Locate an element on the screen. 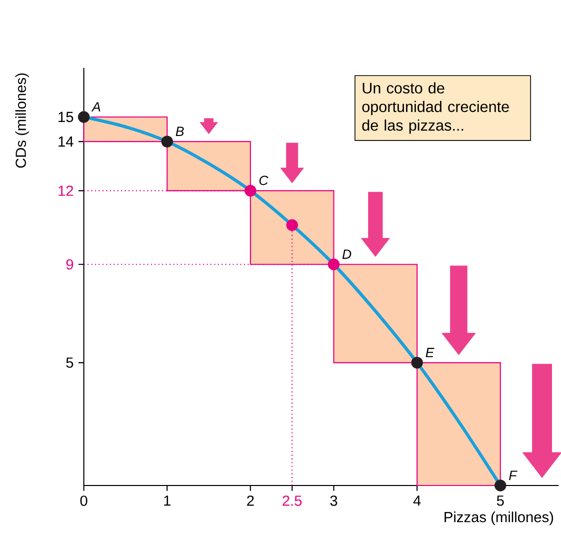  x-tick-label: 2.5 is located at coordinates (292, 501).